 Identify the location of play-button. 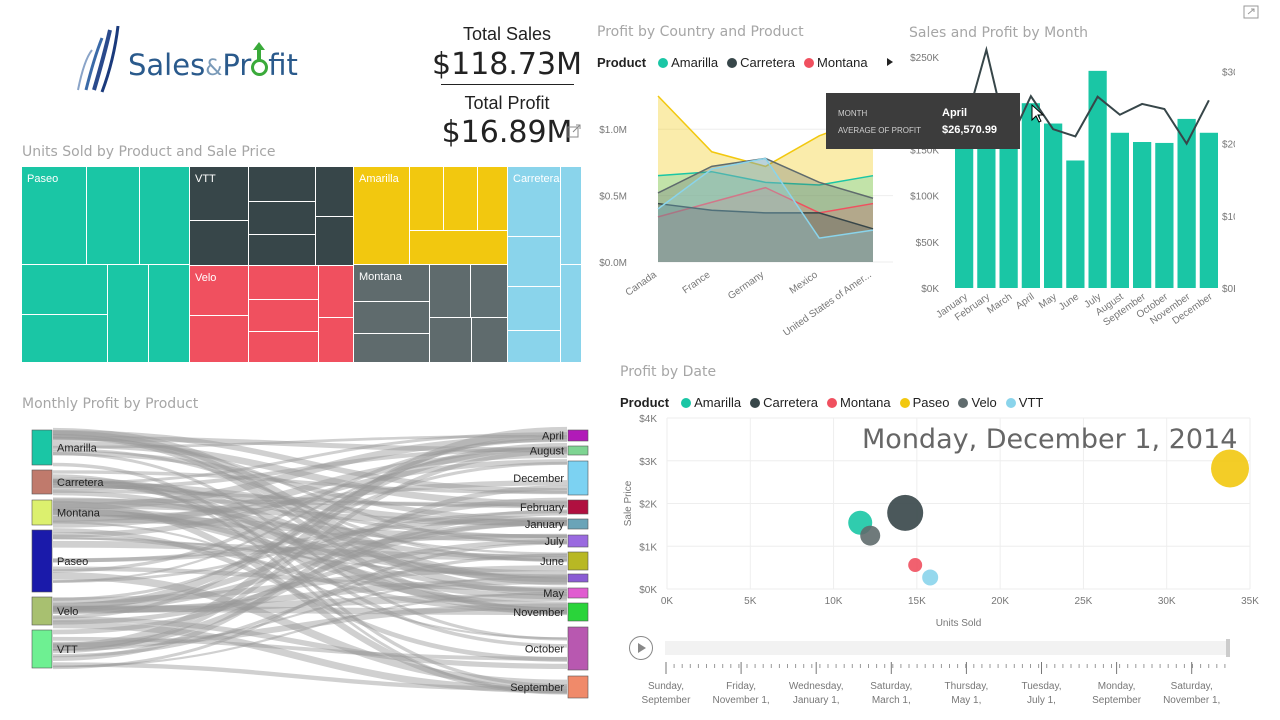
(641, 648).